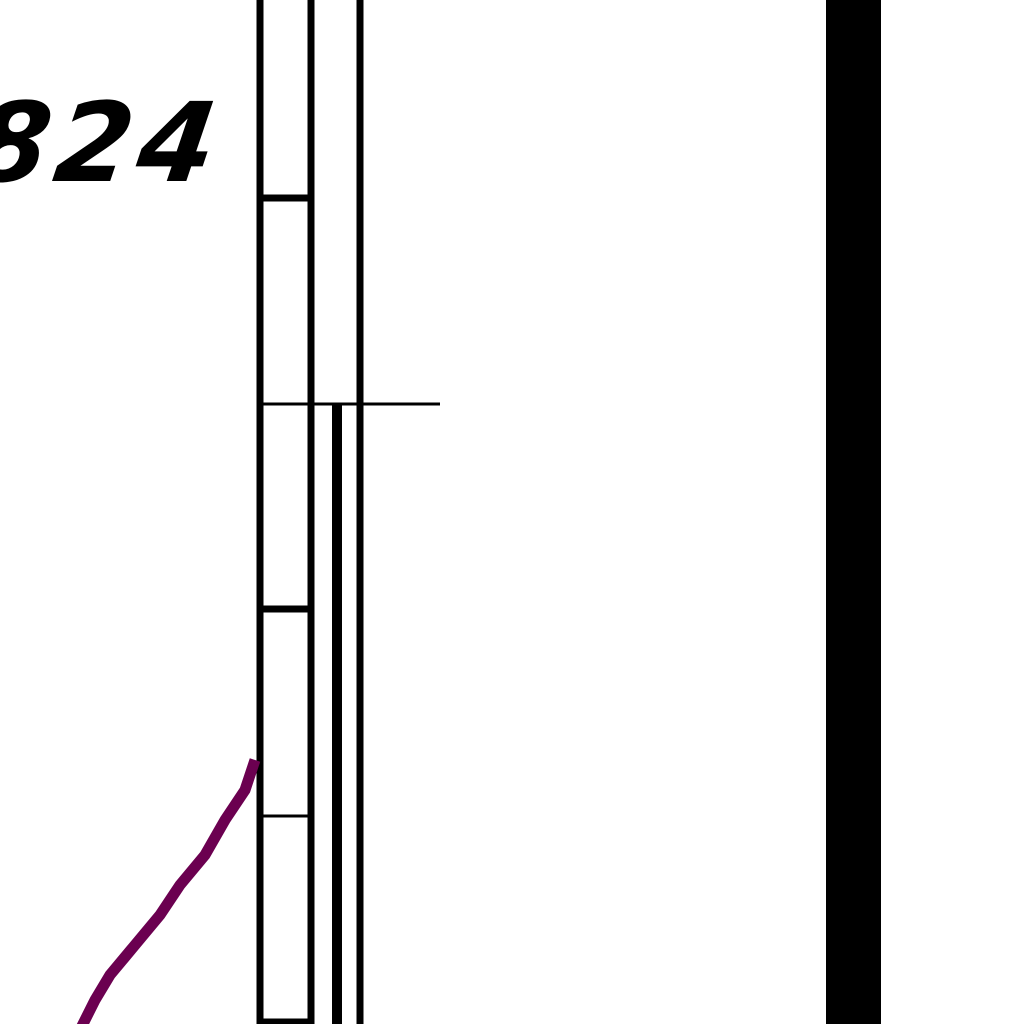 The width and height of the screenshot is (1024, 1024). Describe the element at coordinates (853, 512) in the screenshot. I see `vertical-band-right` at that location.